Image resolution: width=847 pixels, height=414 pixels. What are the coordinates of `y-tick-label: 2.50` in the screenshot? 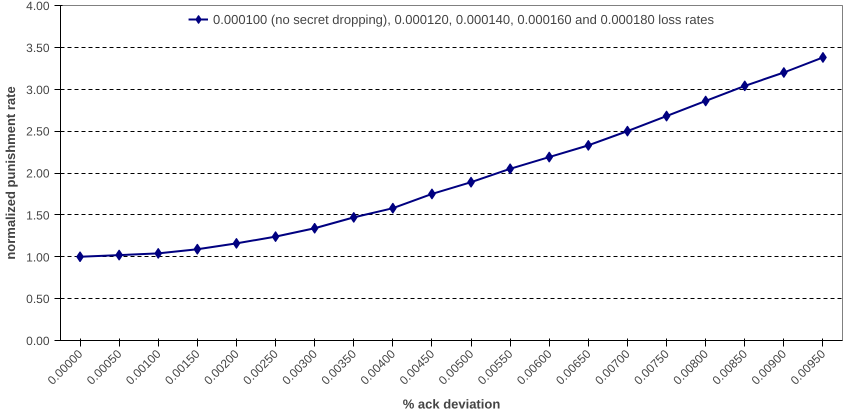 It's located at (38, 131).